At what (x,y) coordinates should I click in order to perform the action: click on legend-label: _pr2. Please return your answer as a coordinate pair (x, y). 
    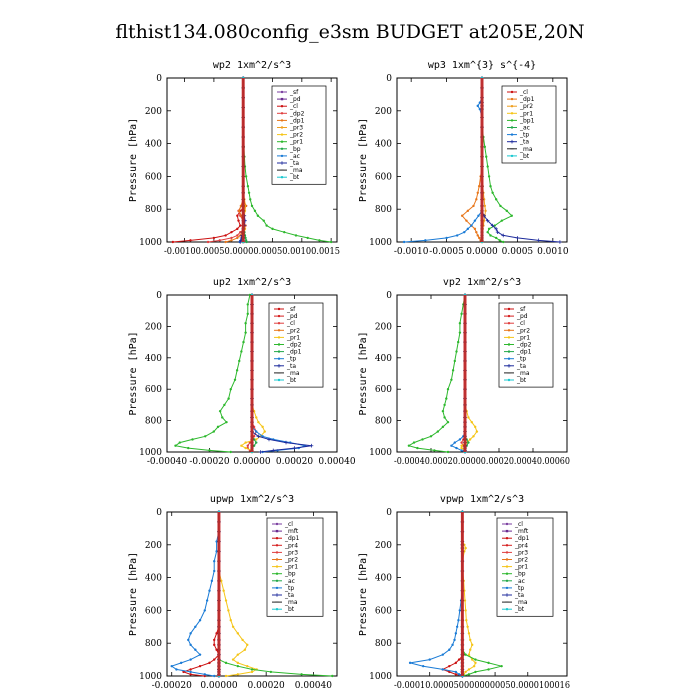
    Looking at the image, I should click on (521, 560).